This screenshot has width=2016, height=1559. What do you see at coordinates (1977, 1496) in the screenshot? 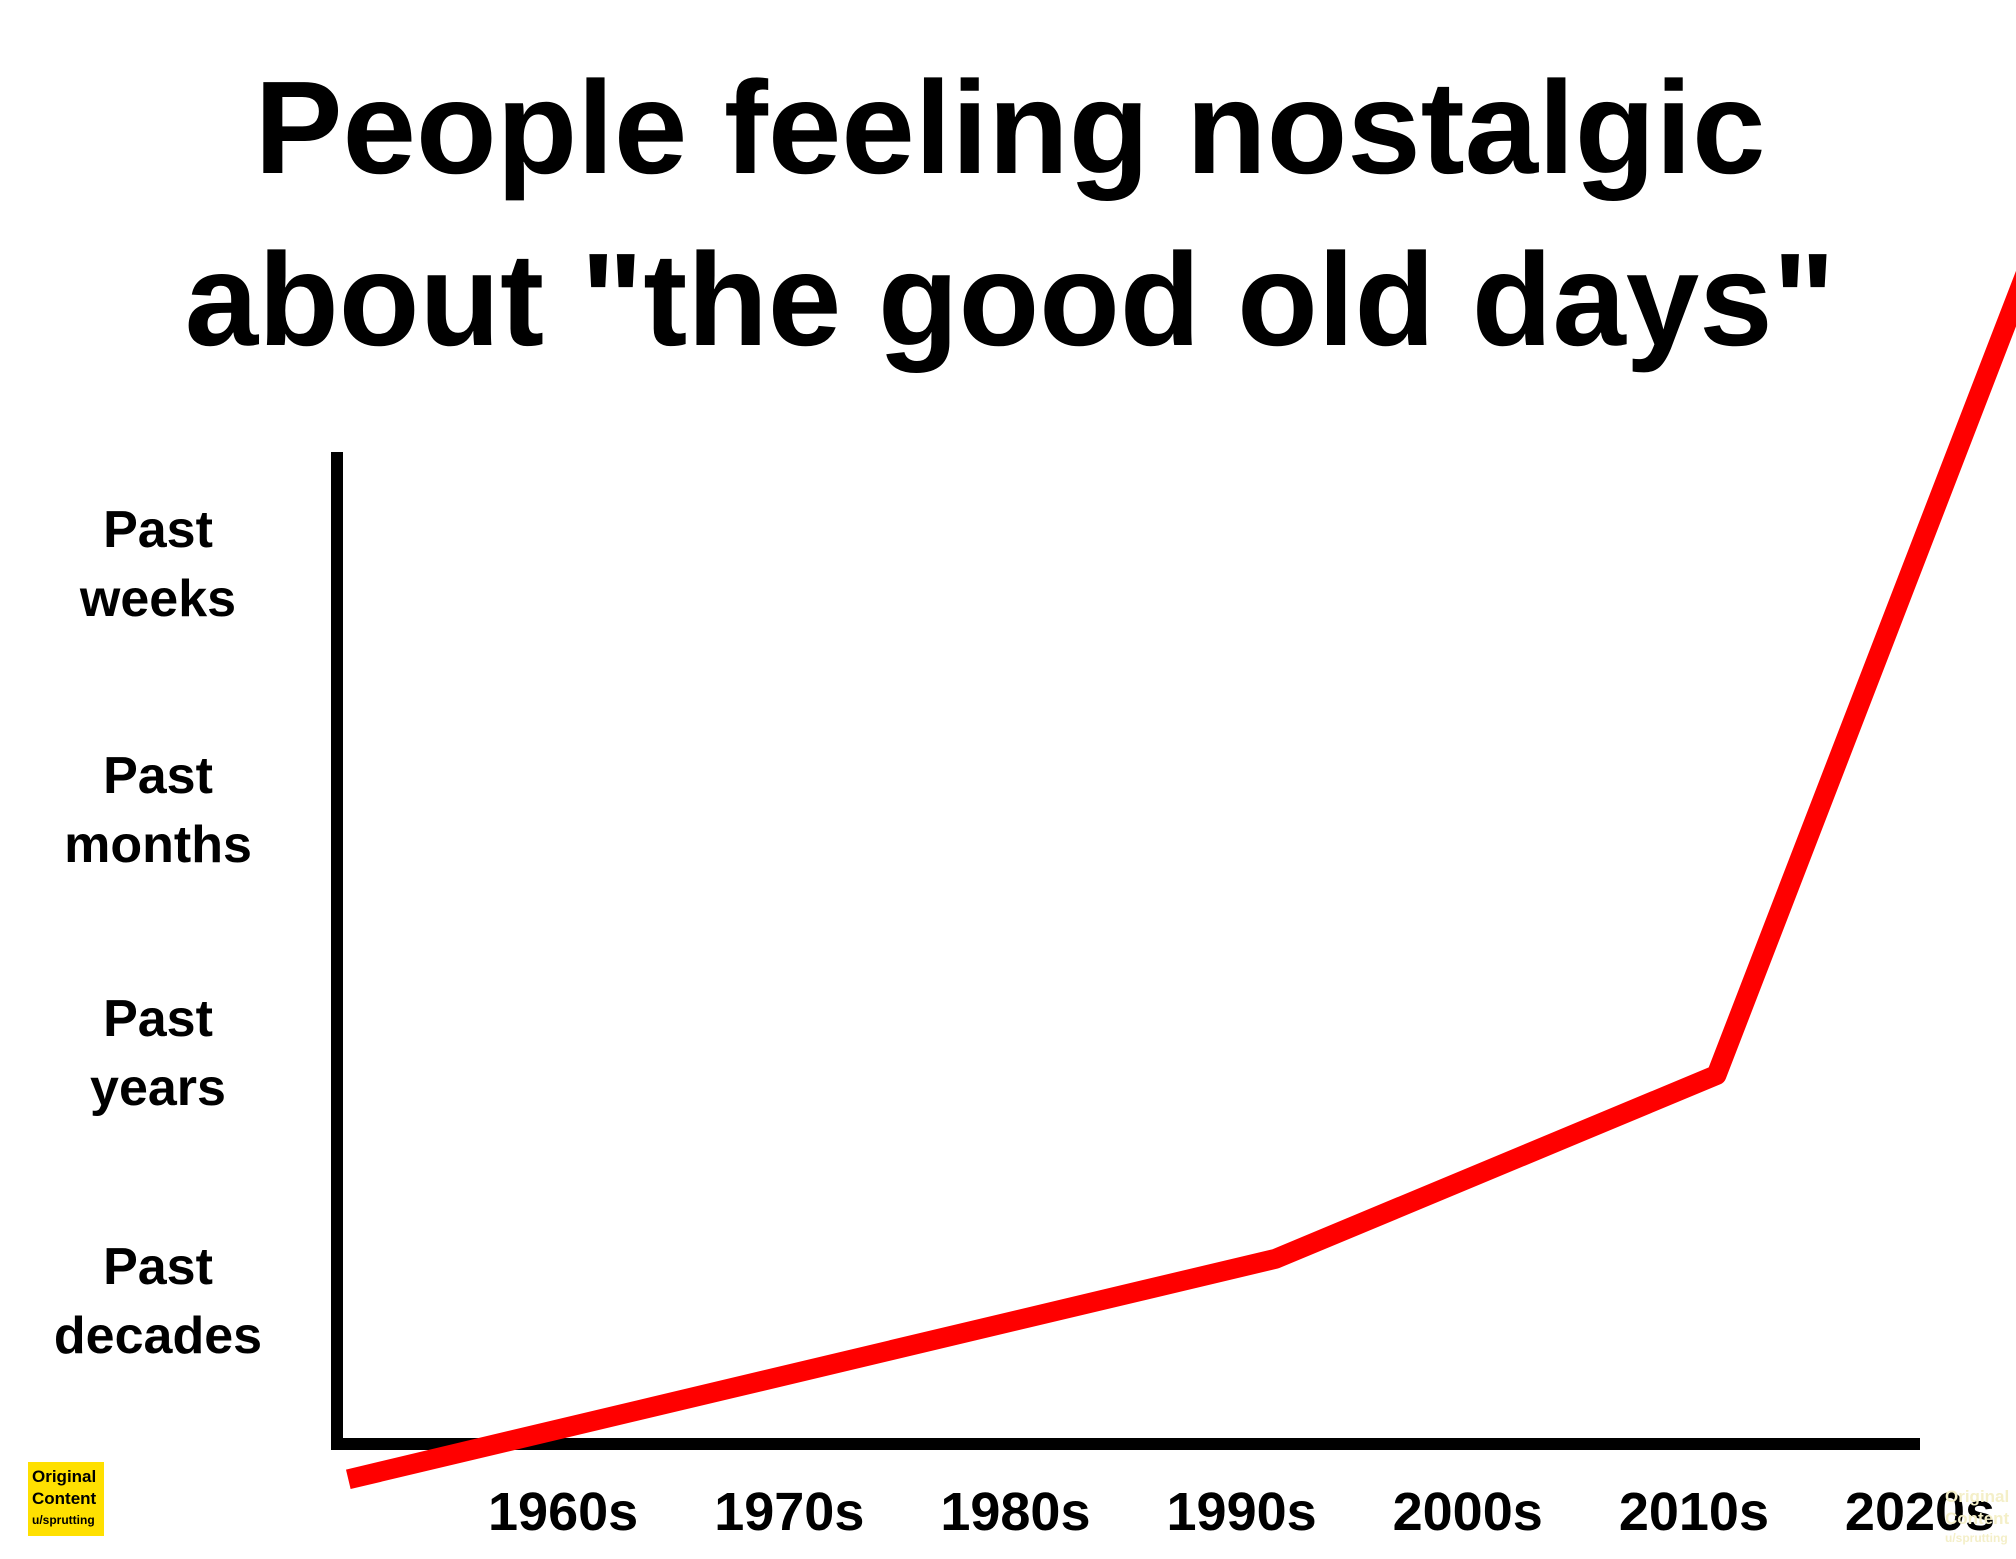
I see `watermark-line-1: Original` at bounding box center [1977, 1496].